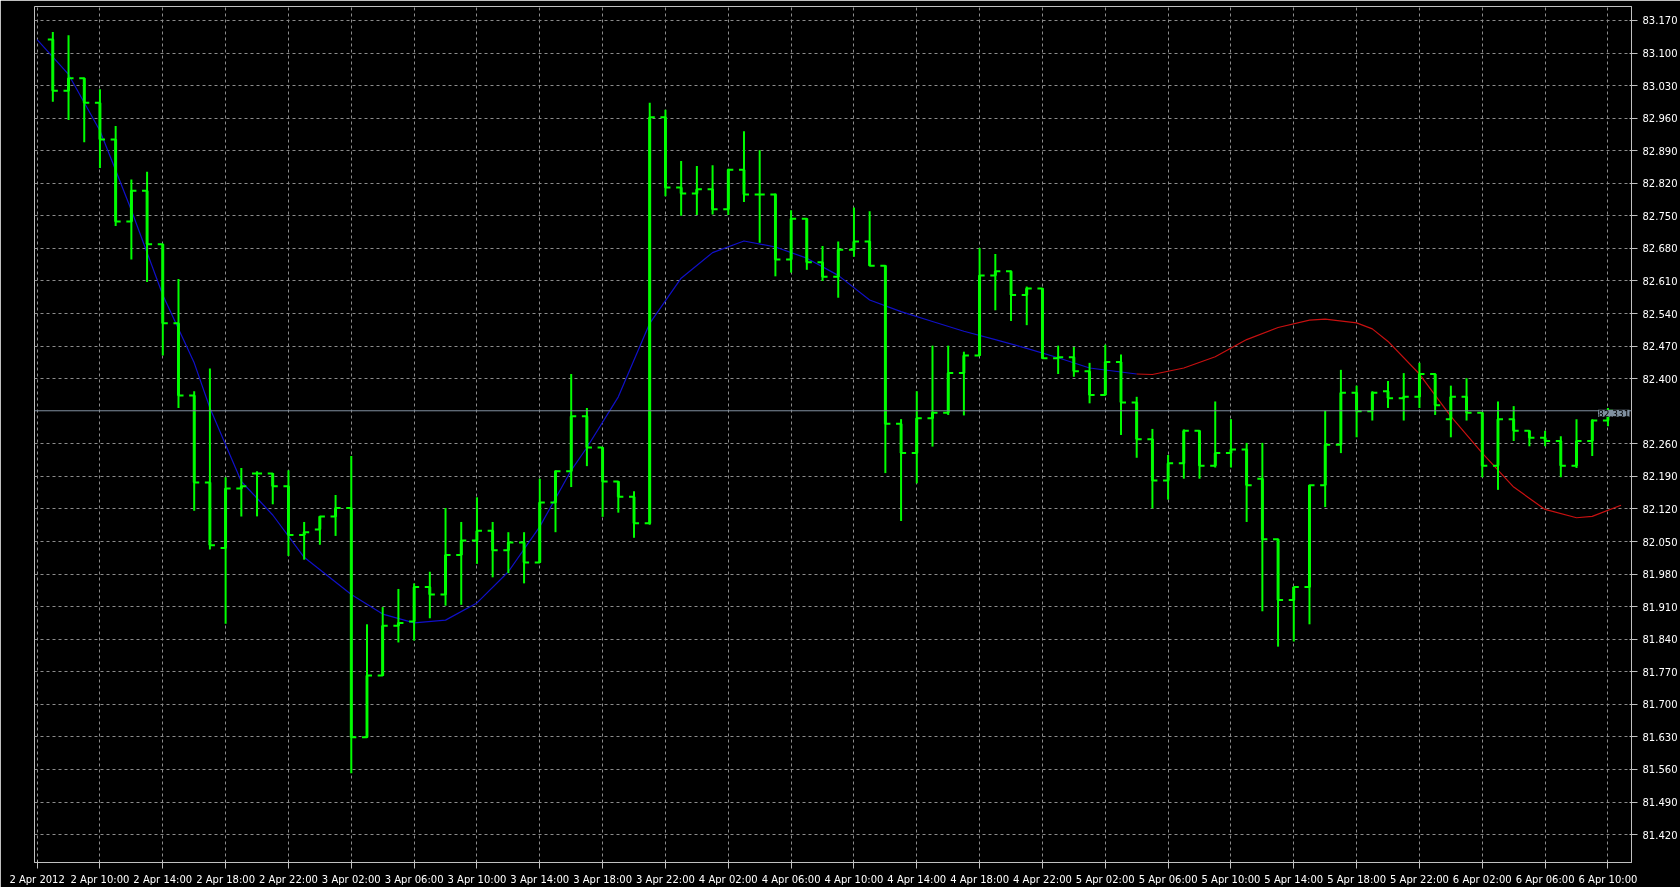 The height and width of the screenshot is (887, 1680). Describe the element at coordinates (540, 879) in the screenshot. I see `x-tick-label: 3 Apr 14:00` at that location.